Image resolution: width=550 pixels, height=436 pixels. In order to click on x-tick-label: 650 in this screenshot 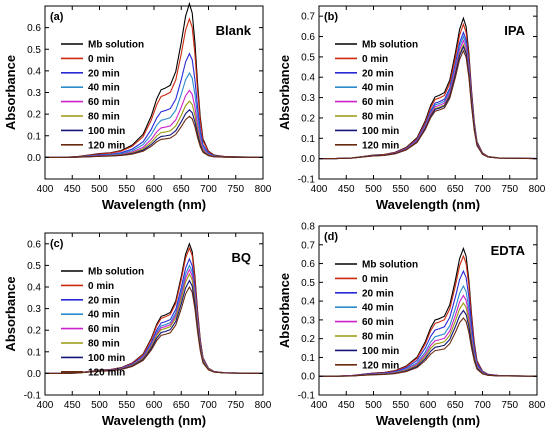, I will do `click(181, 189)`.